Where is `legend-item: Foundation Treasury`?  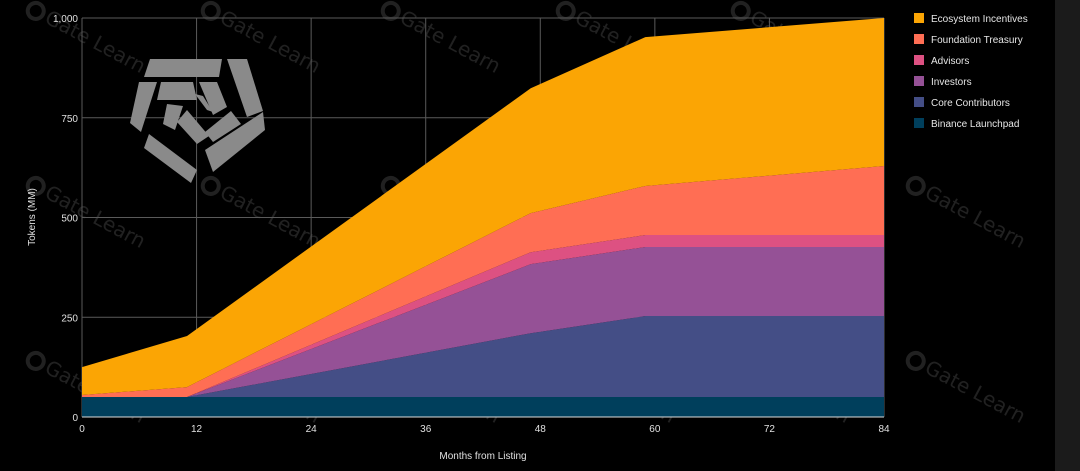 legend-item: Foundation Treasury is located at coordinates (968, 40).